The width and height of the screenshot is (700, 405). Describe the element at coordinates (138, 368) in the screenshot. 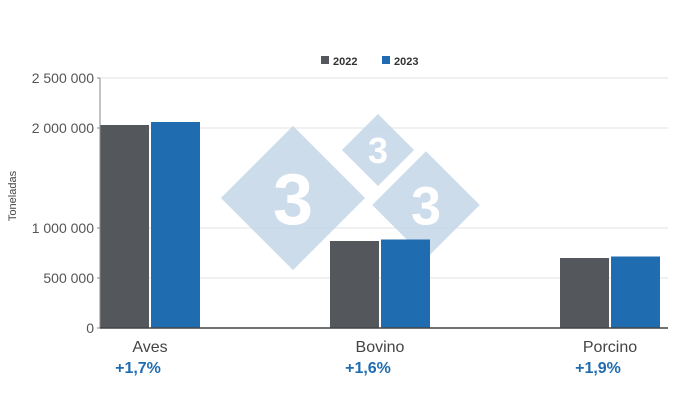

I see `change-label: +1,7%` at that location.